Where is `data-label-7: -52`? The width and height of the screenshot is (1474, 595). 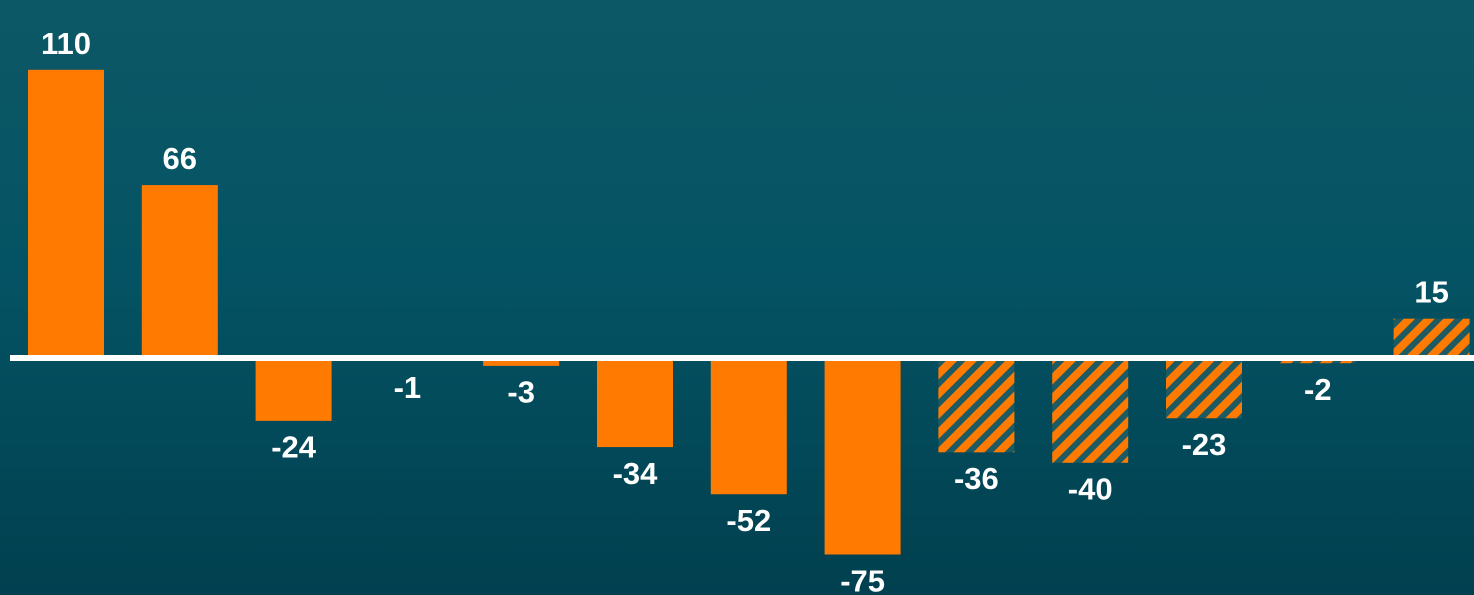
data-label-7: -52 is located at coordinates (748, 520).